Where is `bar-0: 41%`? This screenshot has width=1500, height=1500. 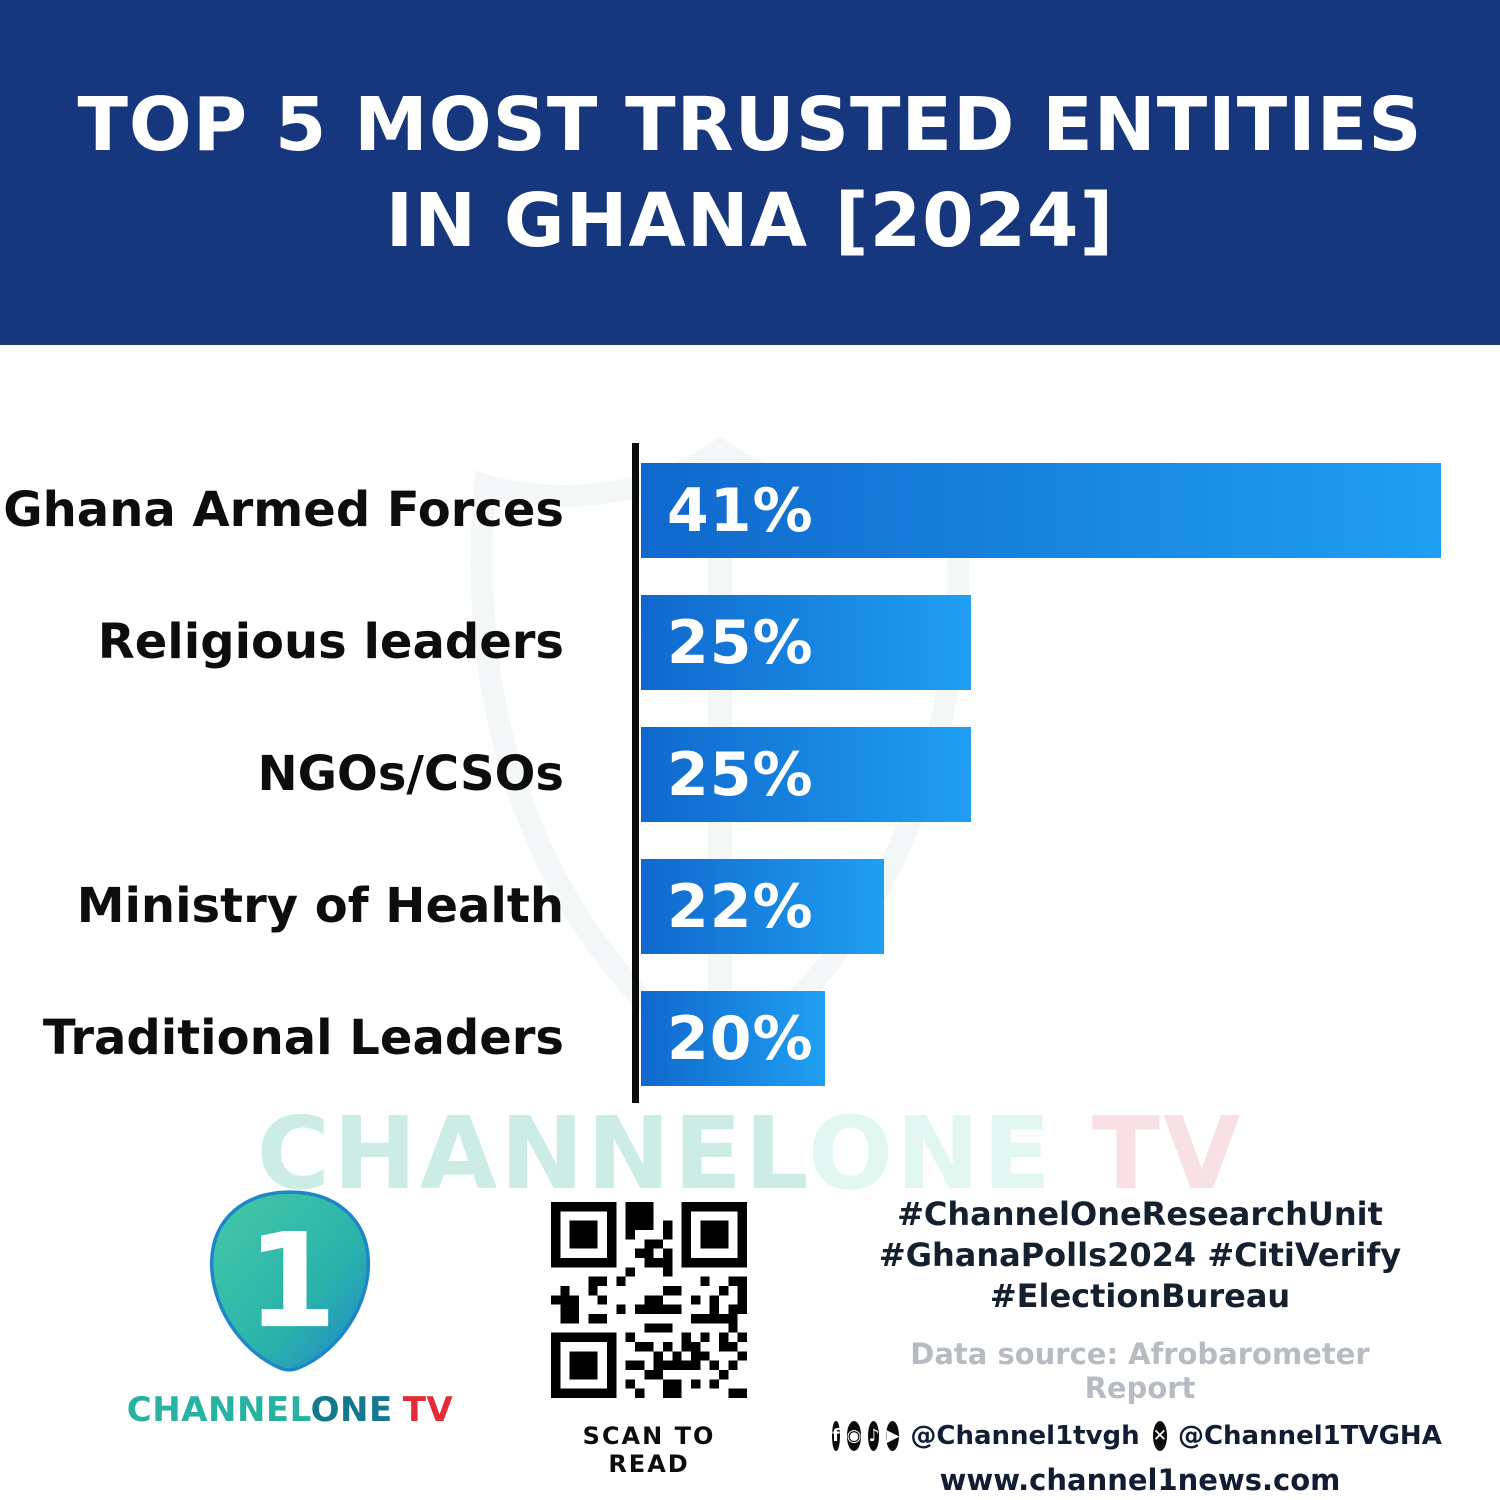 bar-0: 41% is located at coordinates (1041, 510).